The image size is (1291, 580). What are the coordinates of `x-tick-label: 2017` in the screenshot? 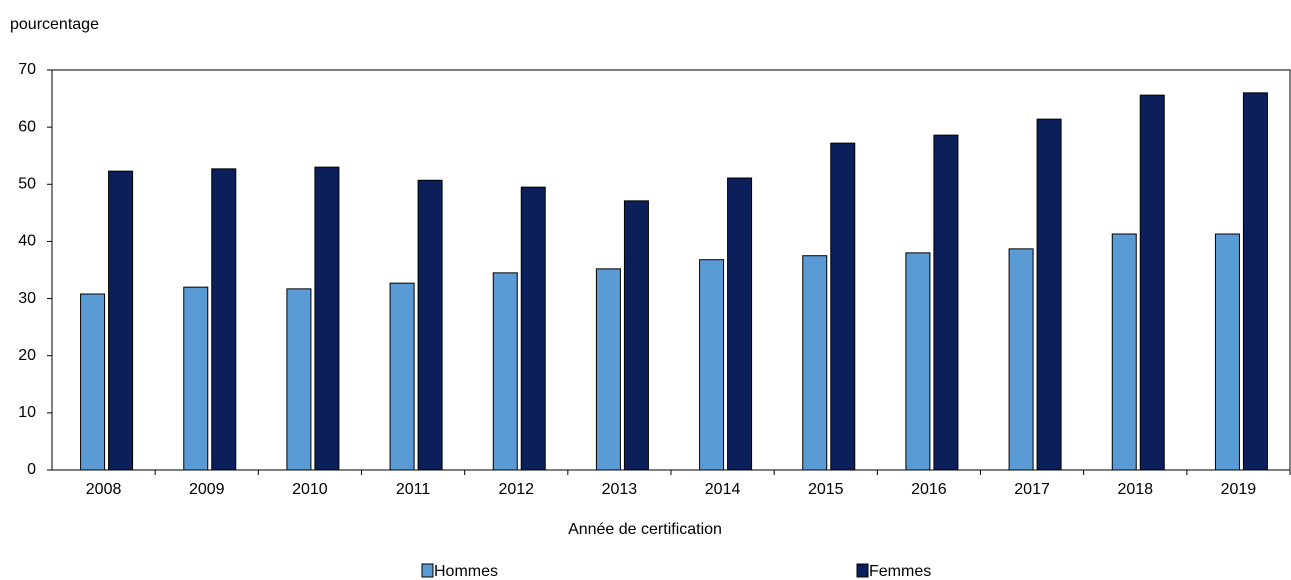 It's located at (1032, 489).